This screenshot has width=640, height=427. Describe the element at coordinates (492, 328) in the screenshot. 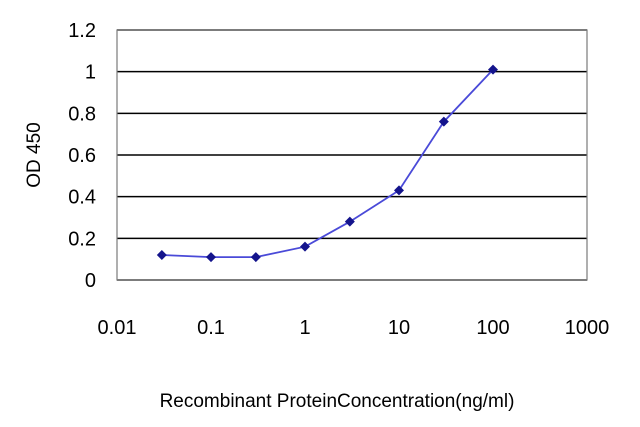

I see `x-tick-label: 100` at that location.